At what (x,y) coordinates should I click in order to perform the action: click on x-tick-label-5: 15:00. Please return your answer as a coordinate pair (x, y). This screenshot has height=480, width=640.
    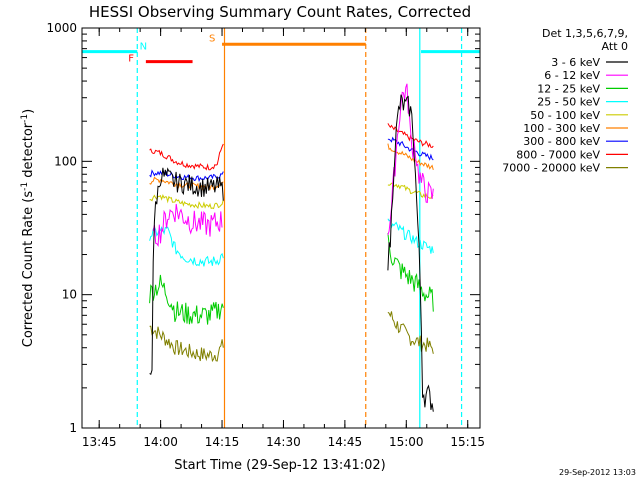
    Looking at the image, I should click on (406, 442).